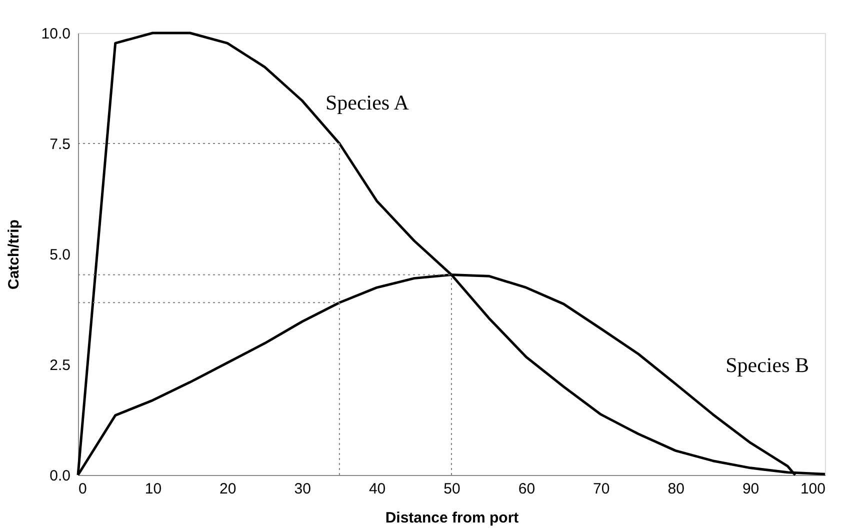  What do you see at coordinates (60, 144) in the screenshot?
I see `y-tick-label: 7.5` at bounding box center [60, 144].